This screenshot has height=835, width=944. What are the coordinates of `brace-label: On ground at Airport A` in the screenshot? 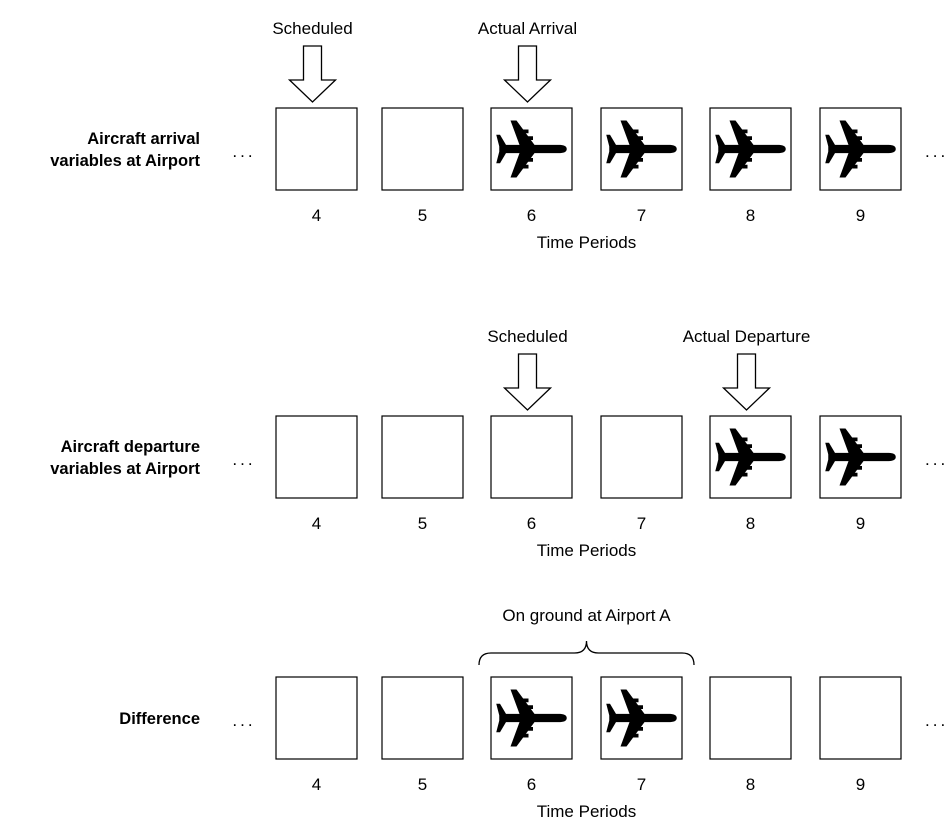 It's located at (586, 615).